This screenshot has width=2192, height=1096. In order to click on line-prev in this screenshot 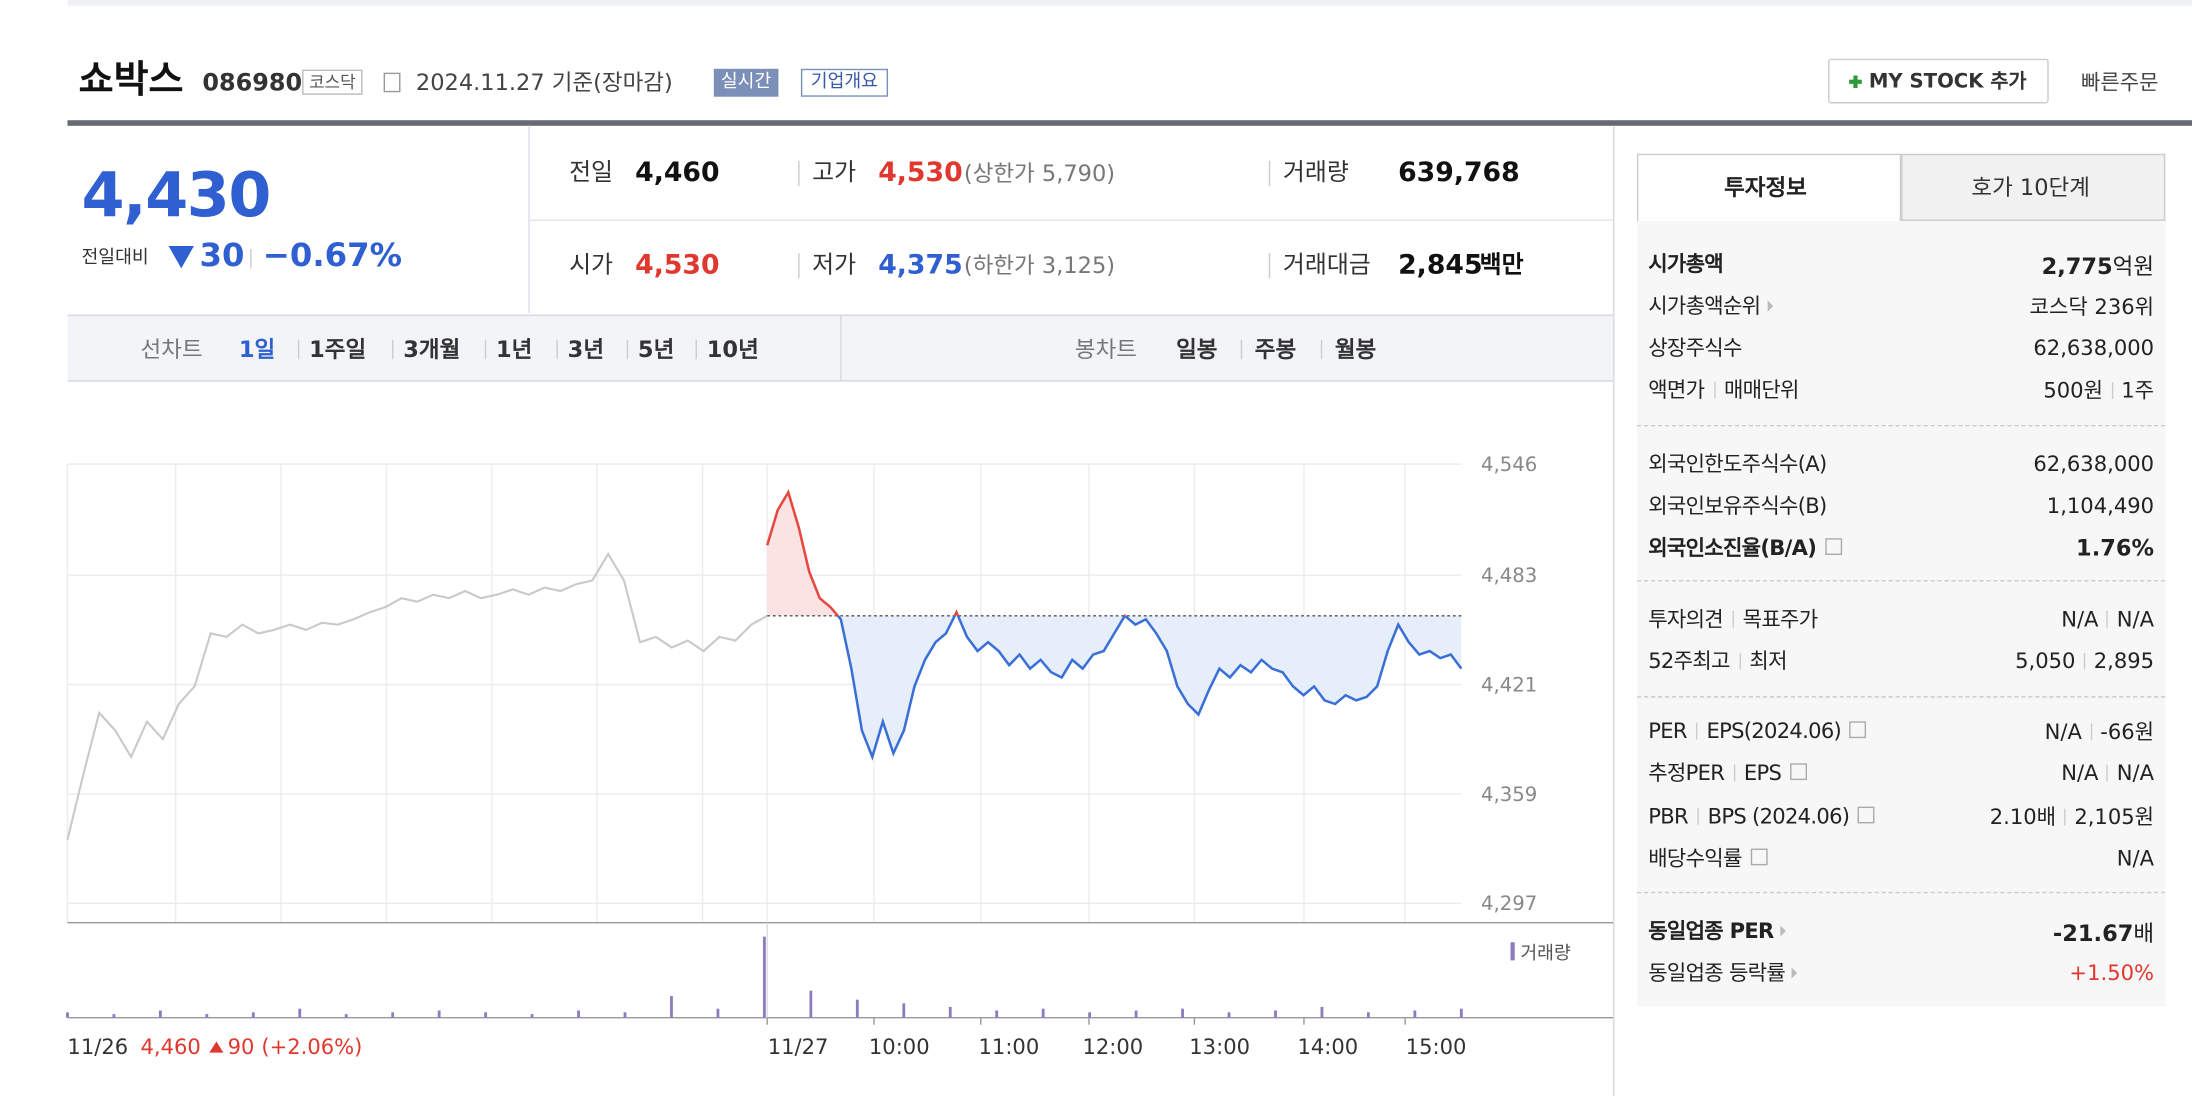, I will do `click(417, 696)`.